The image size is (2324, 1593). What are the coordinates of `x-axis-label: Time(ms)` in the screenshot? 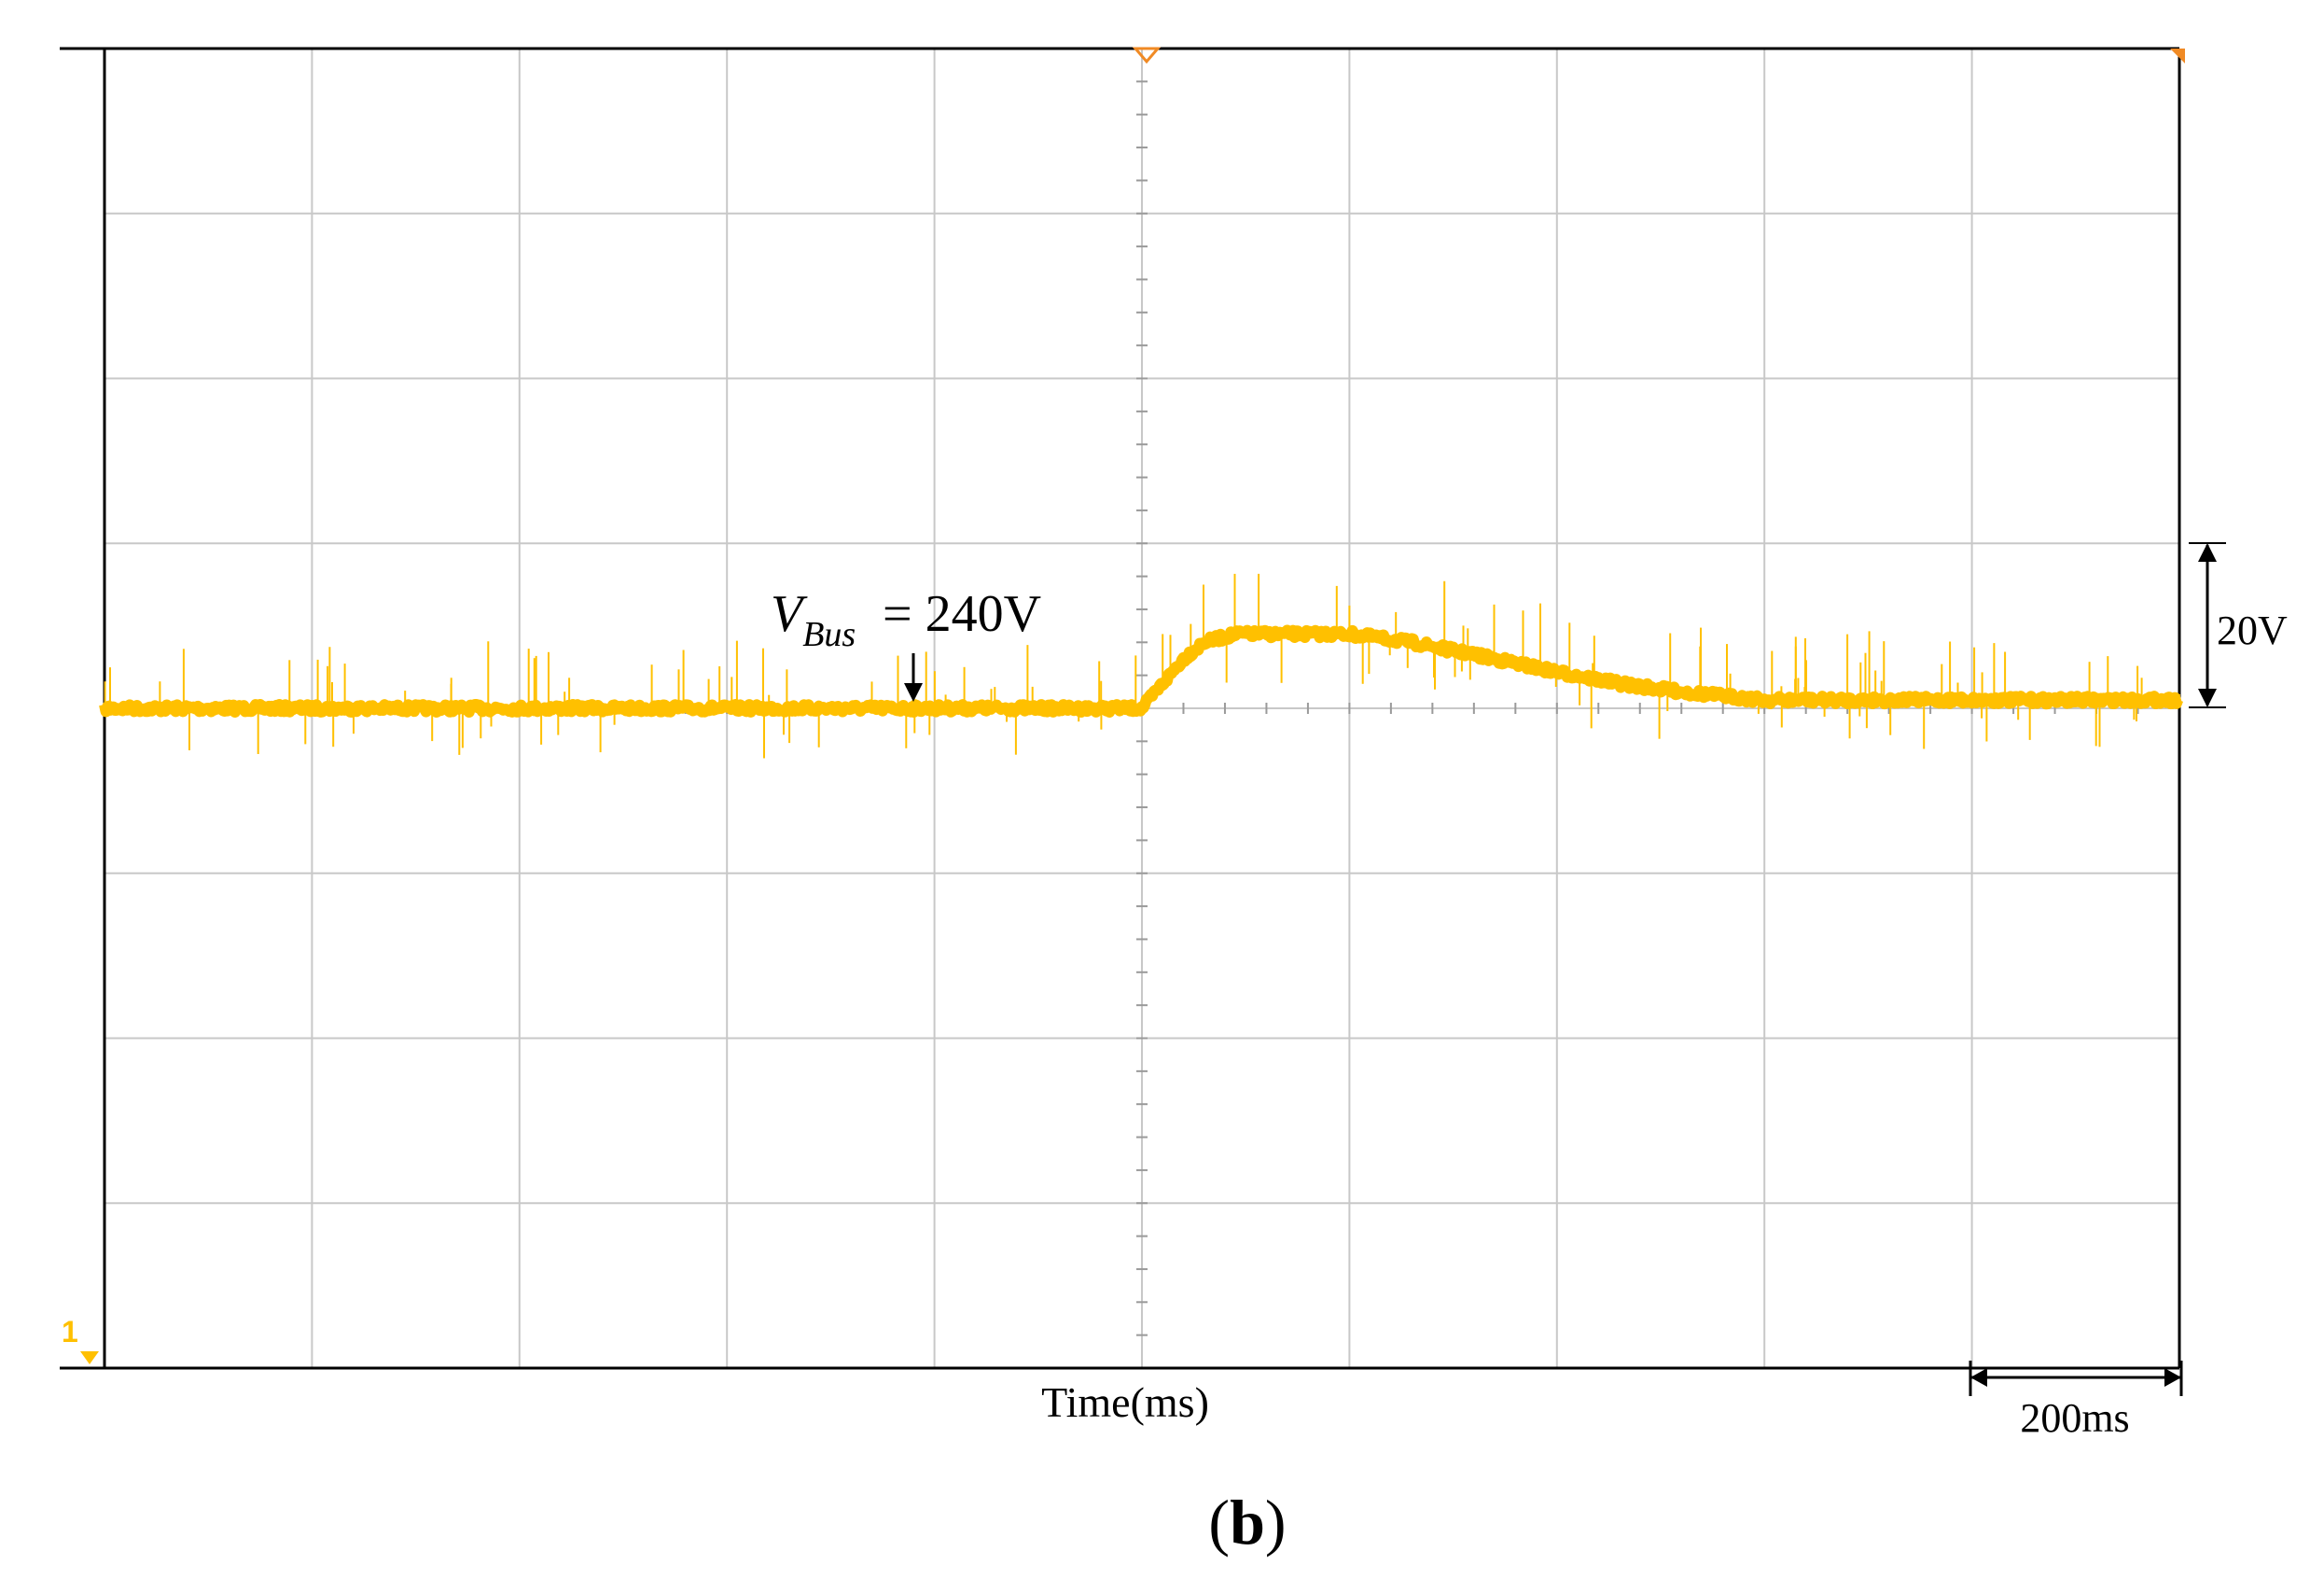 It's located at (1125, 1402).